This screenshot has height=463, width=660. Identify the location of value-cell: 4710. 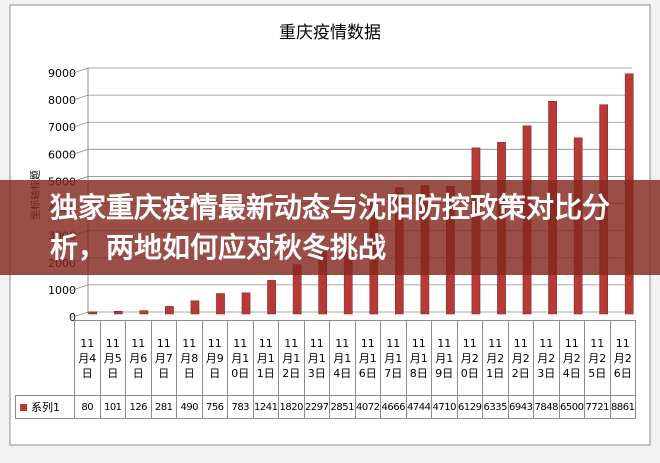
(444, 407).